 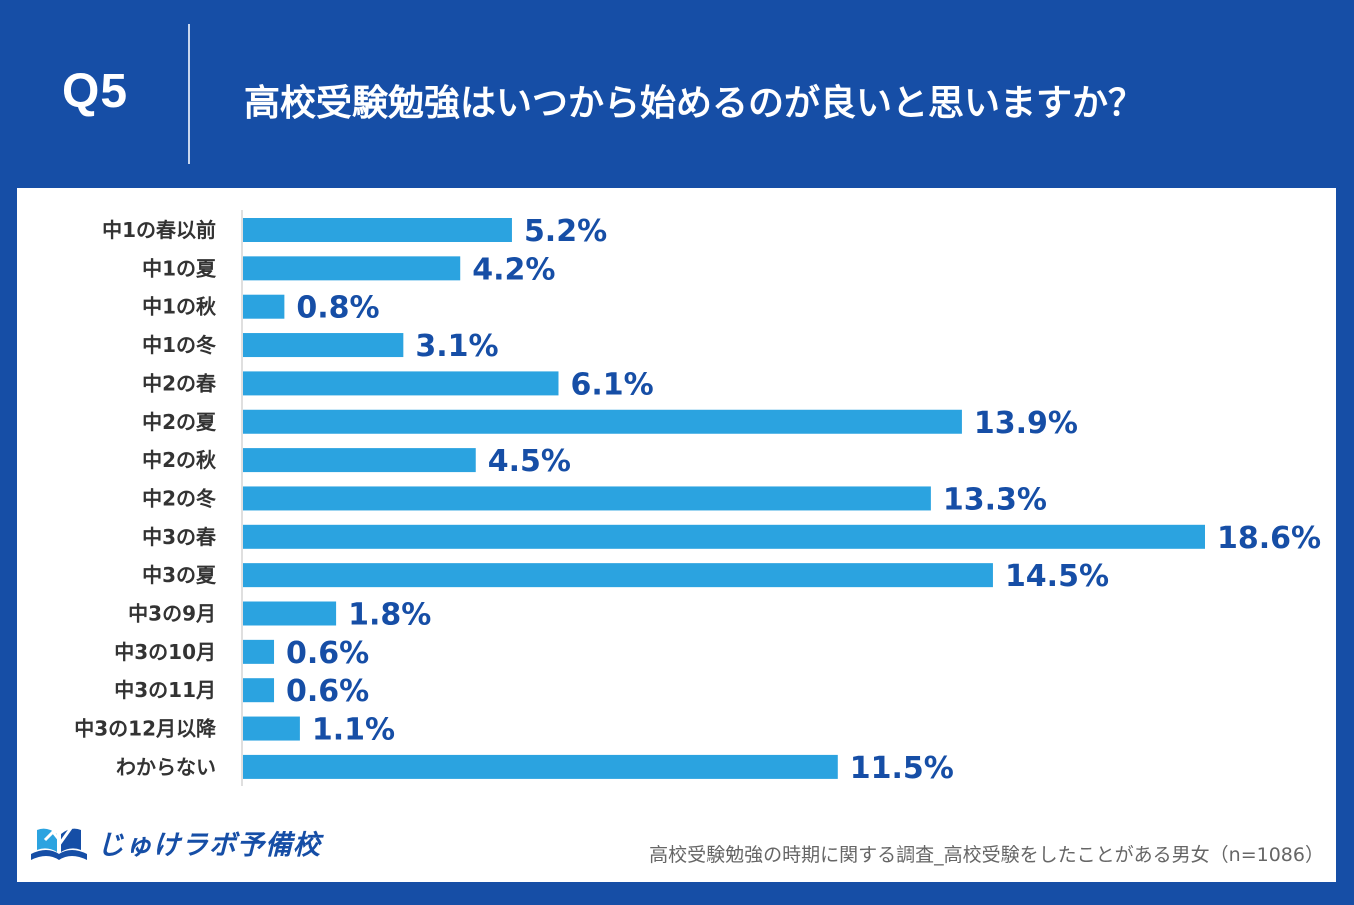 What do you see at coordinates (95, 91) in the screenshot?
I see `question-number: Q5` at bounding box center [95, 91].